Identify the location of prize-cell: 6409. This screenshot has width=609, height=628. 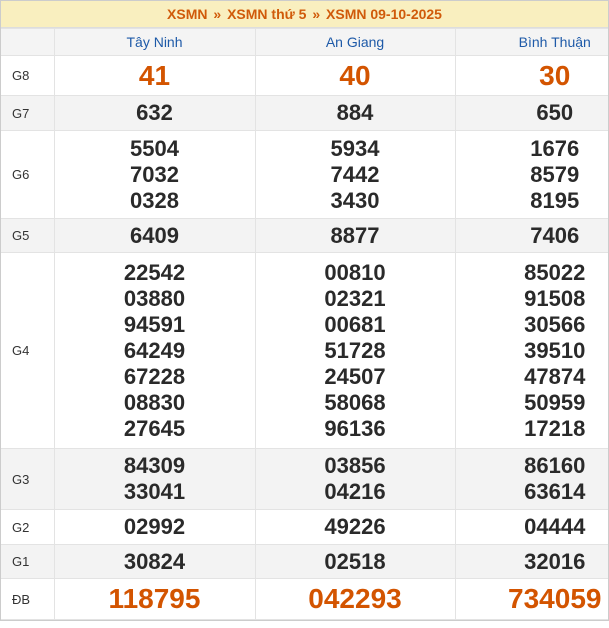
(154, 235).